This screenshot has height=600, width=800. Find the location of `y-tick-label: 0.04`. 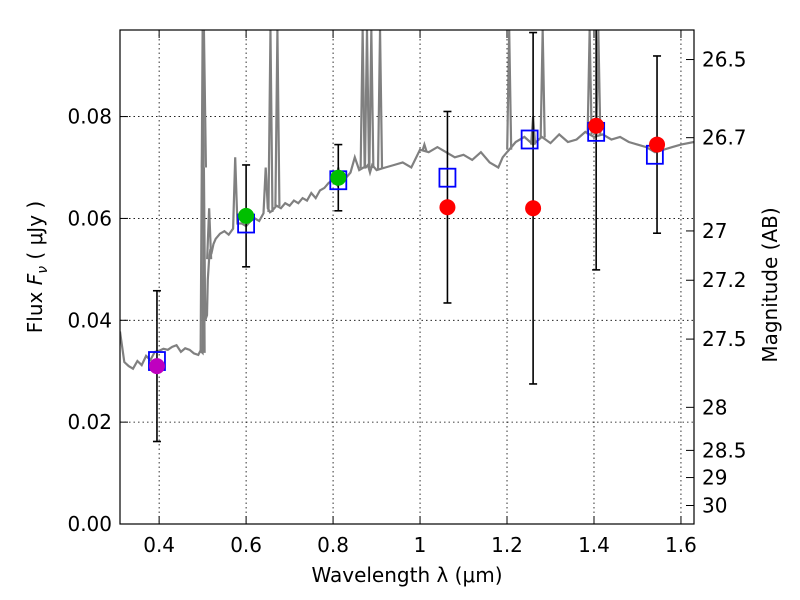

y-tick-label: 0.04 is located at coordinates (89, 320).